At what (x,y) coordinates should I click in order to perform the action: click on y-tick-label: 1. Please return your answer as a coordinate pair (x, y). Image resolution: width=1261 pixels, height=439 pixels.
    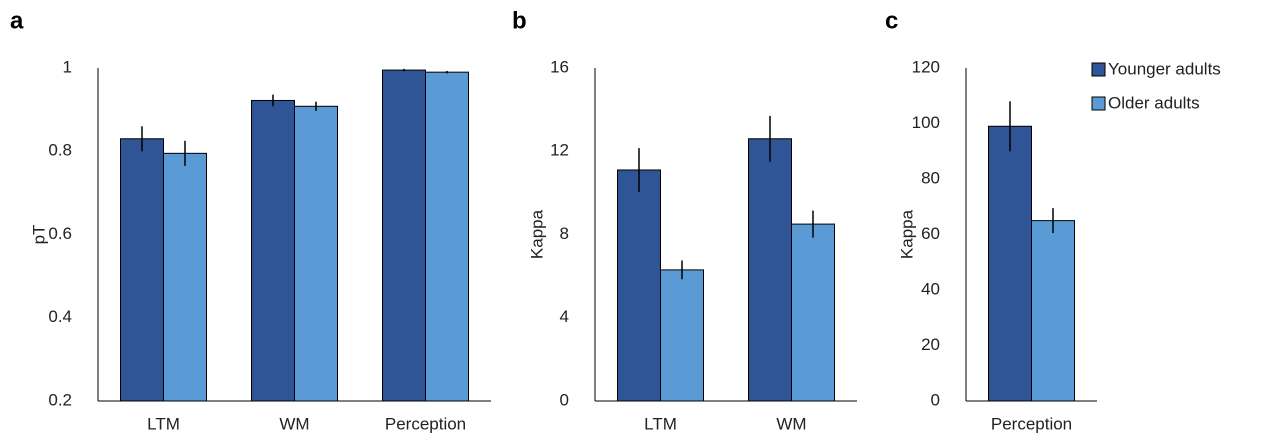
    Looking at the image, I should click on (67, 66).